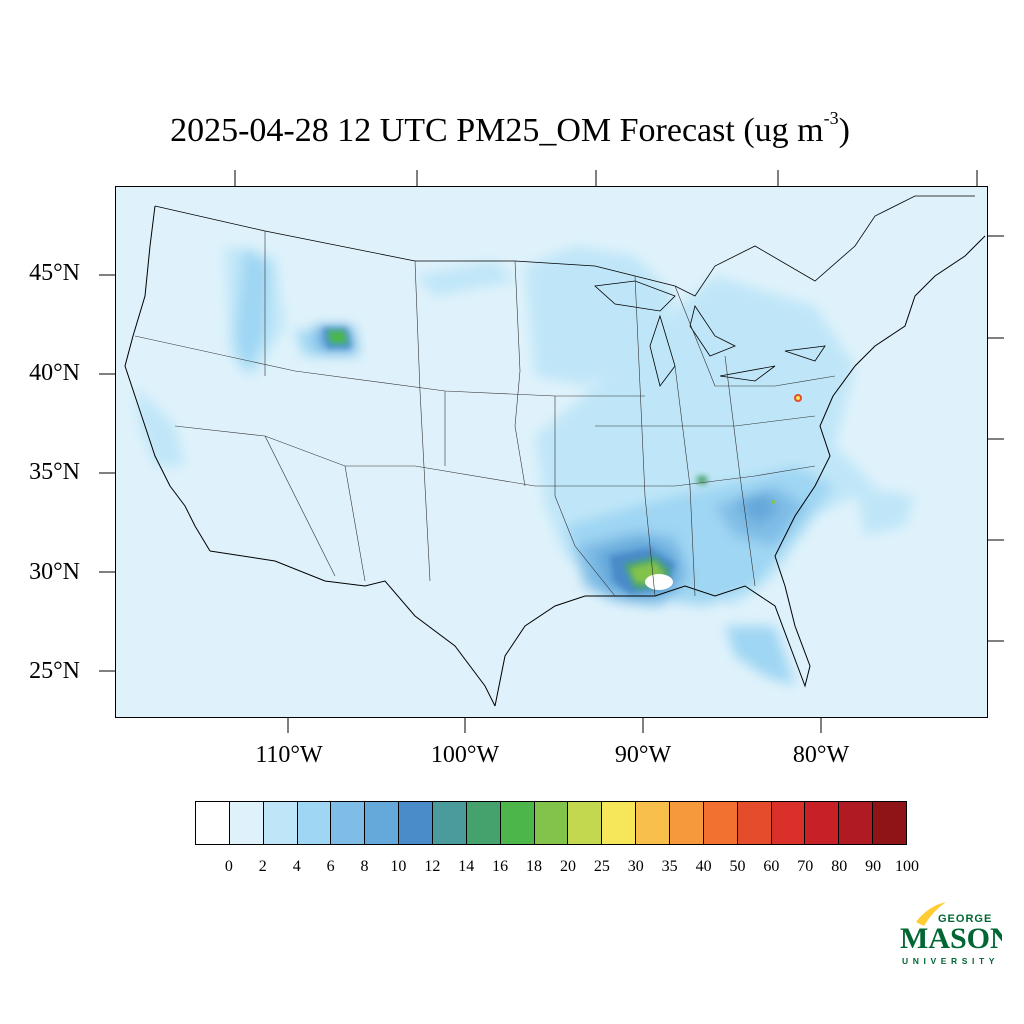 Image resolution: width=1024 pixels, height=1024 pixels. I want to click on colorbar-label: 18, so click(534, 866).